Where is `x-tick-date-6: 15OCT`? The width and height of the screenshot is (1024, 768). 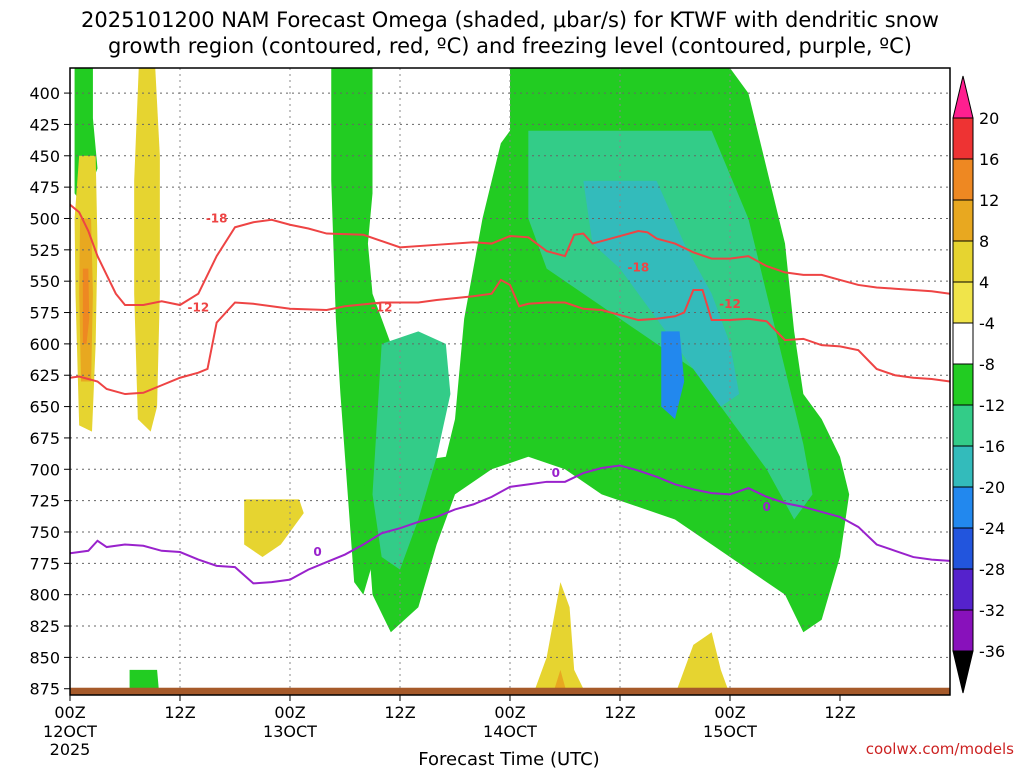 x-tick-date-6: 15OCT is located at coordinates (730, 731).